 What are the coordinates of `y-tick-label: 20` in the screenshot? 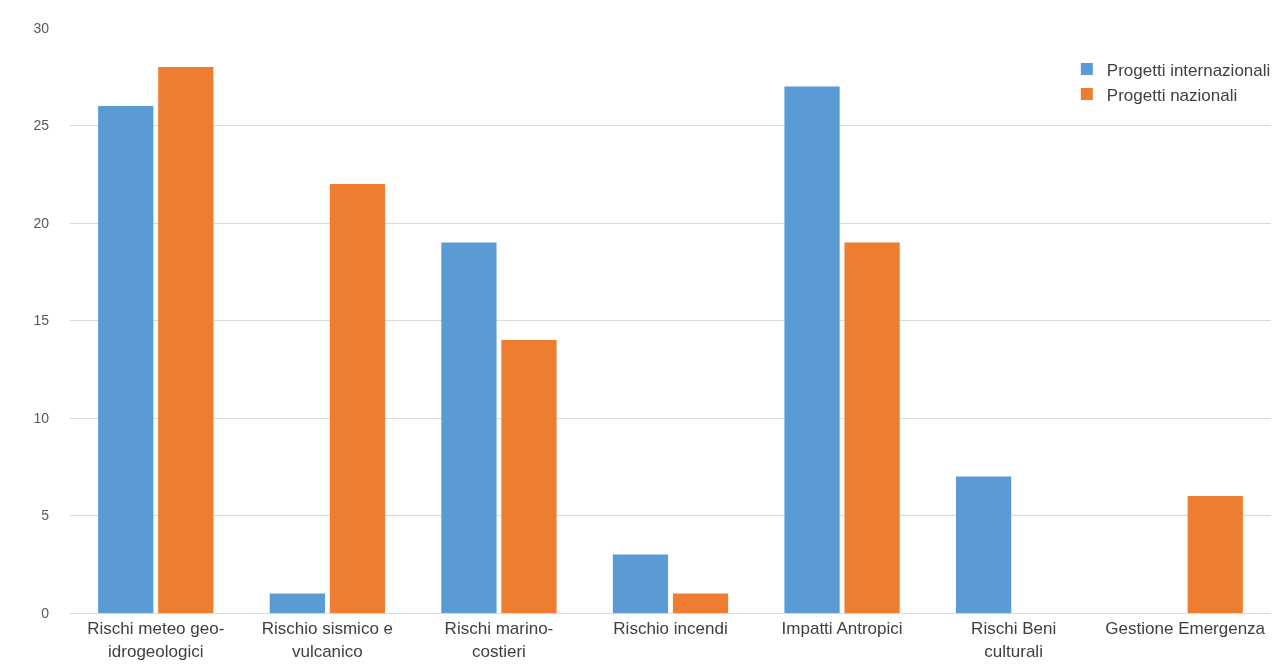 It's located at (41, 222).